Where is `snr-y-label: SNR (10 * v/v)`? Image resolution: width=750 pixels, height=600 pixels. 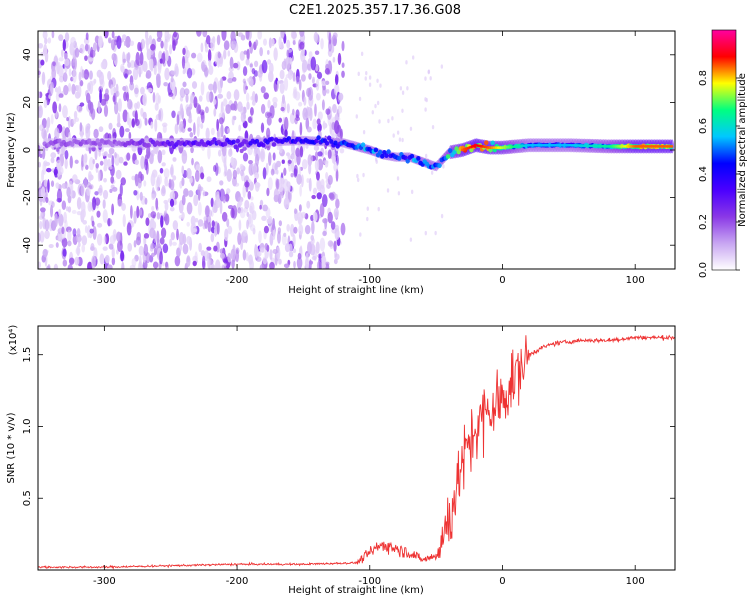
snr-y-label: SNR (10 * v/v) is located at coordinates (11, 447).